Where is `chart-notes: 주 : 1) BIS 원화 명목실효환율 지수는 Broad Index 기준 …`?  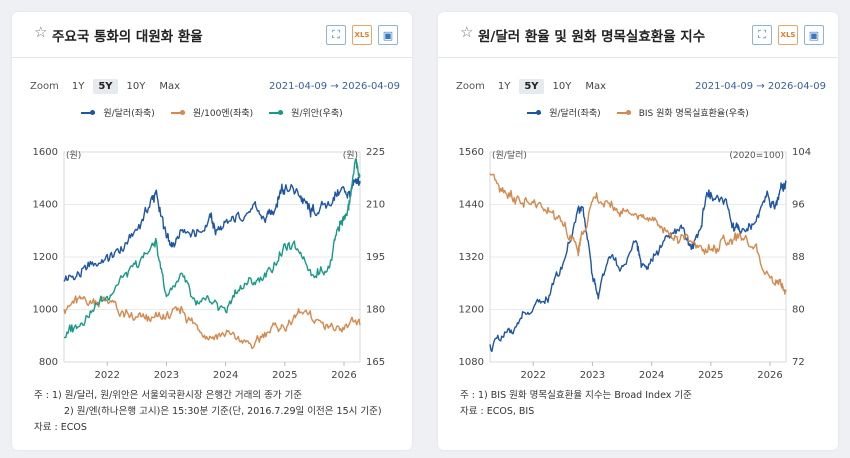 chart-notes: 주 : 1) BIS 원화 명목실효환율 지수는 Broad Index 기준 … is located at coordinates (576, 404).